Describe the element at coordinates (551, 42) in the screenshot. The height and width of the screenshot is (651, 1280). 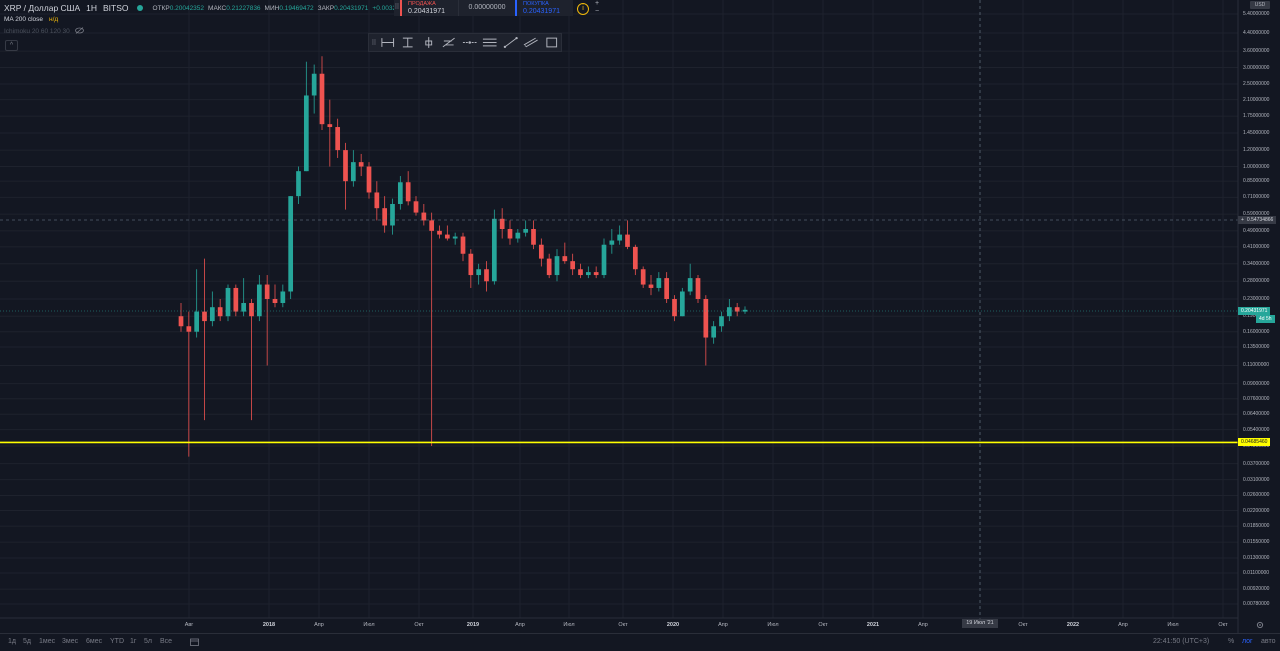
I see `rectangle-icon` at that location.